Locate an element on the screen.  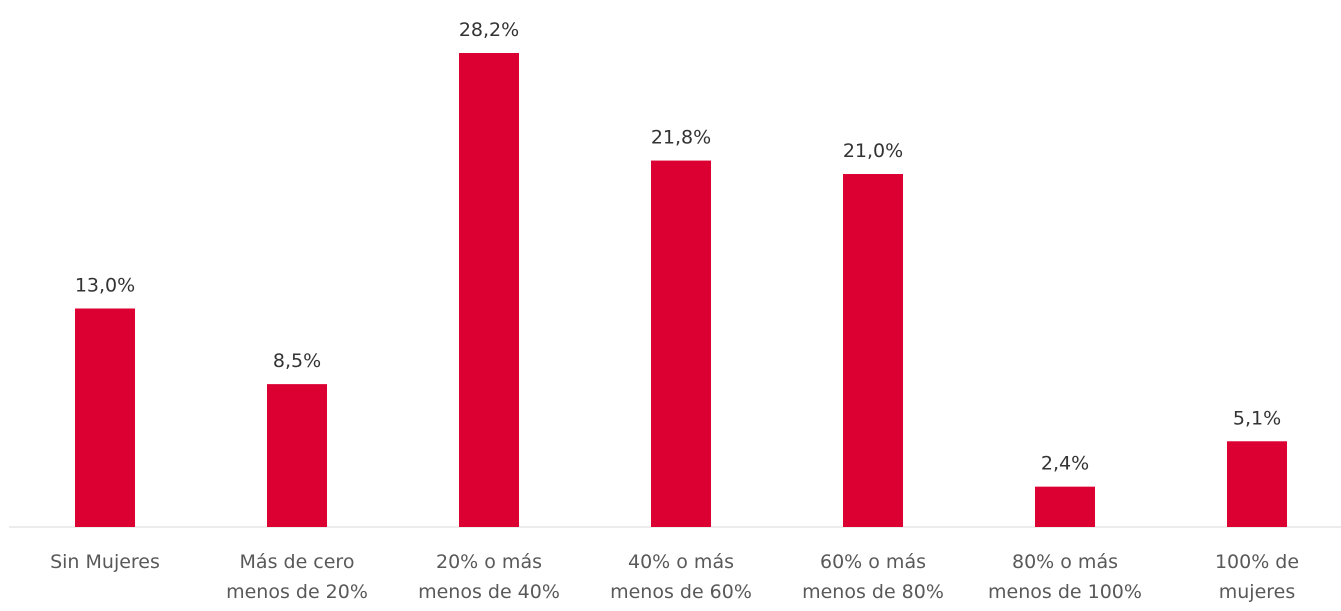
x-tick-label: 80% o más menos de 100% is located at coordinates (1065, 577).